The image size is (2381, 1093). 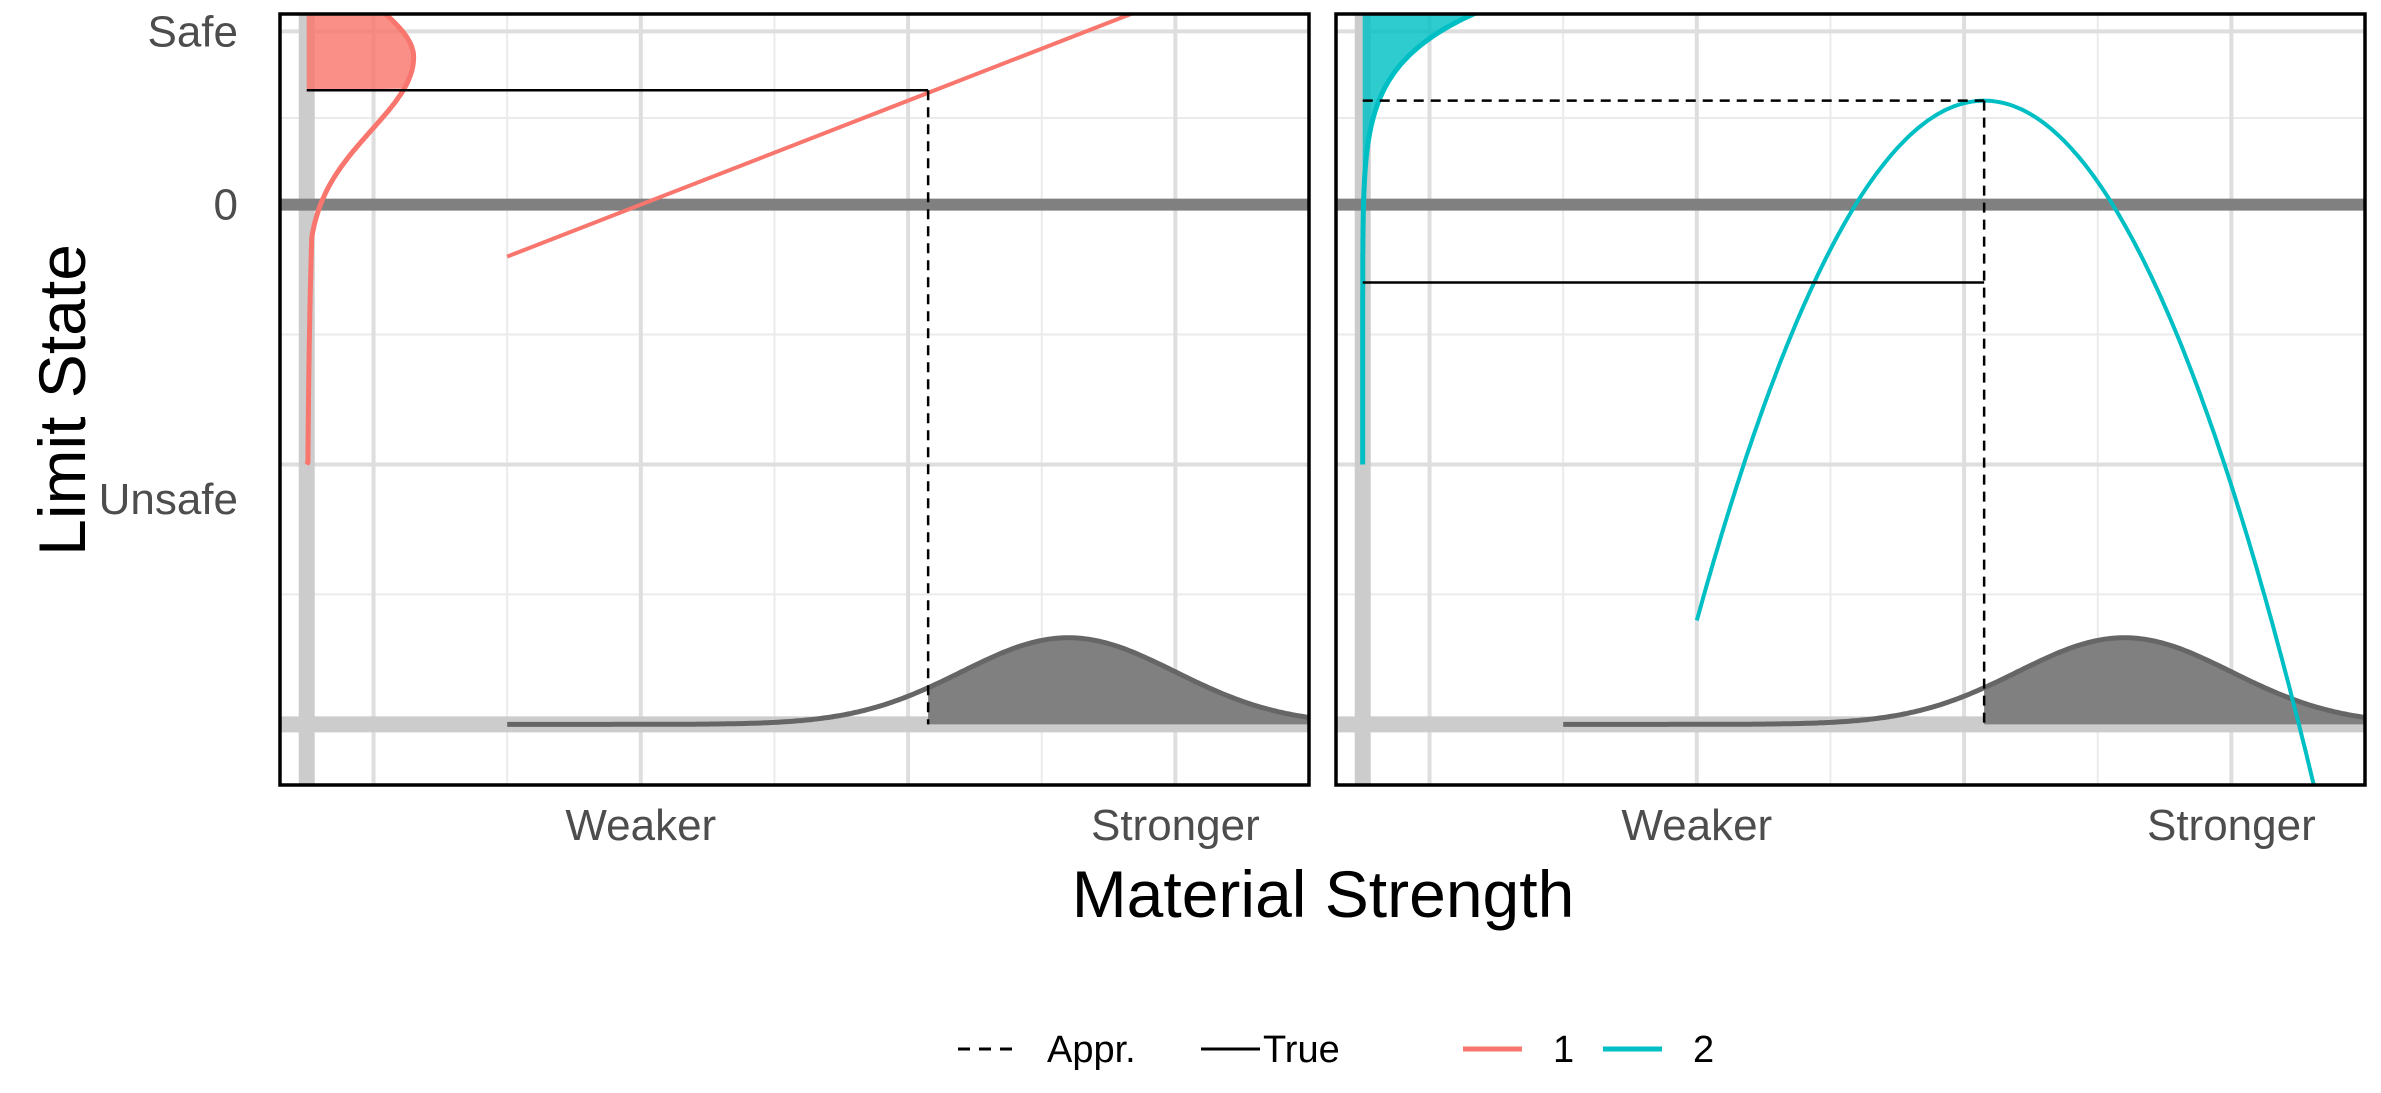 I want to click on legend-label-true: True, so click(x=1301, y=1050).